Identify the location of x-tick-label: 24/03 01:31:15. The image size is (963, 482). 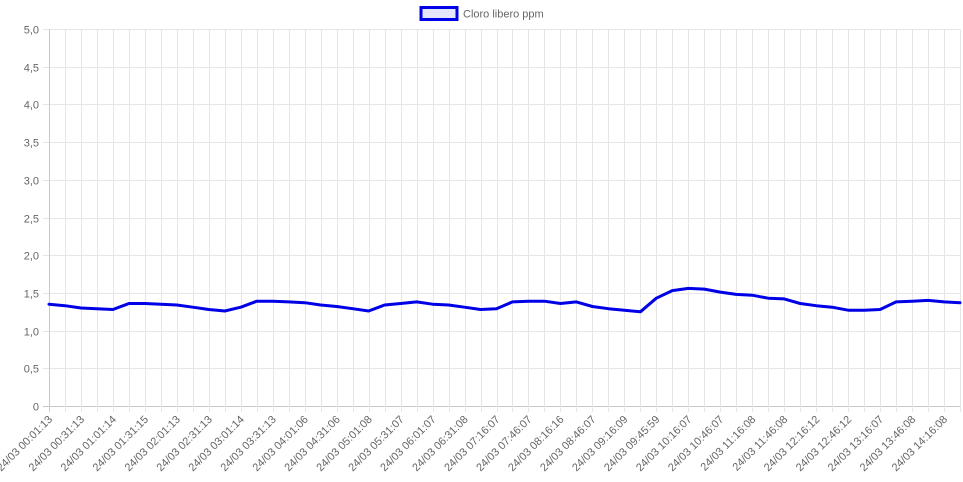
(121, 444).